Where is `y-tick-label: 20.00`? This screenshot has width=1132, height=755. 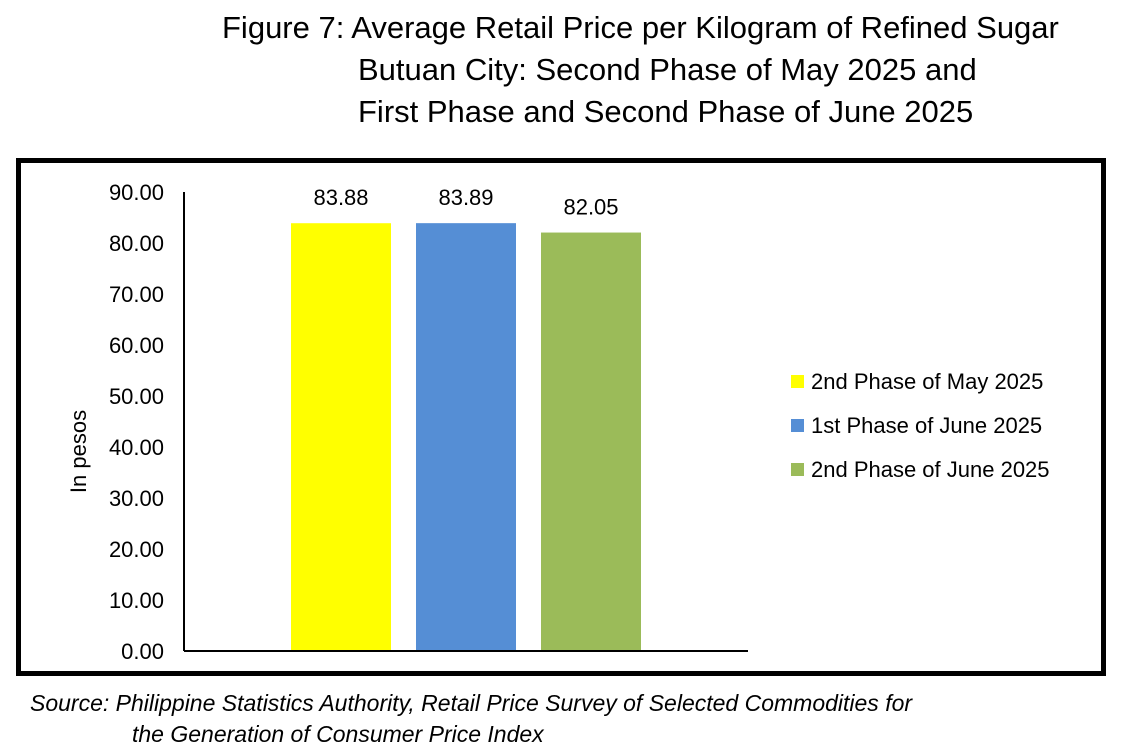
y-tick-label: 20.00 is located at coordinates (136, 549).